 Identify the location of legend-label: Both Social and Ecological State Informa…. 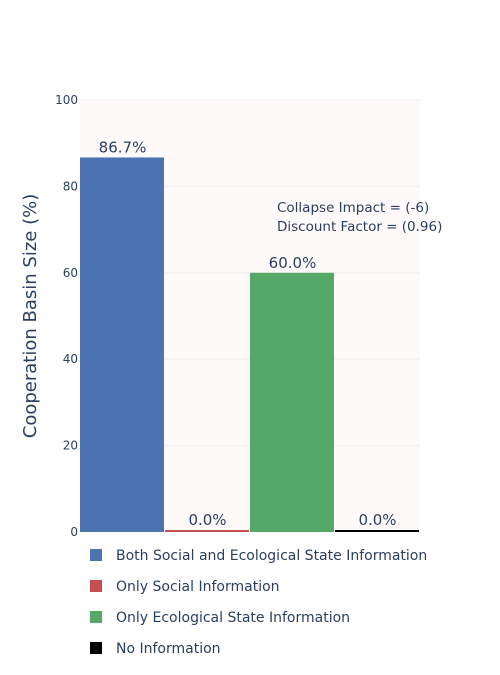
(271, 556).